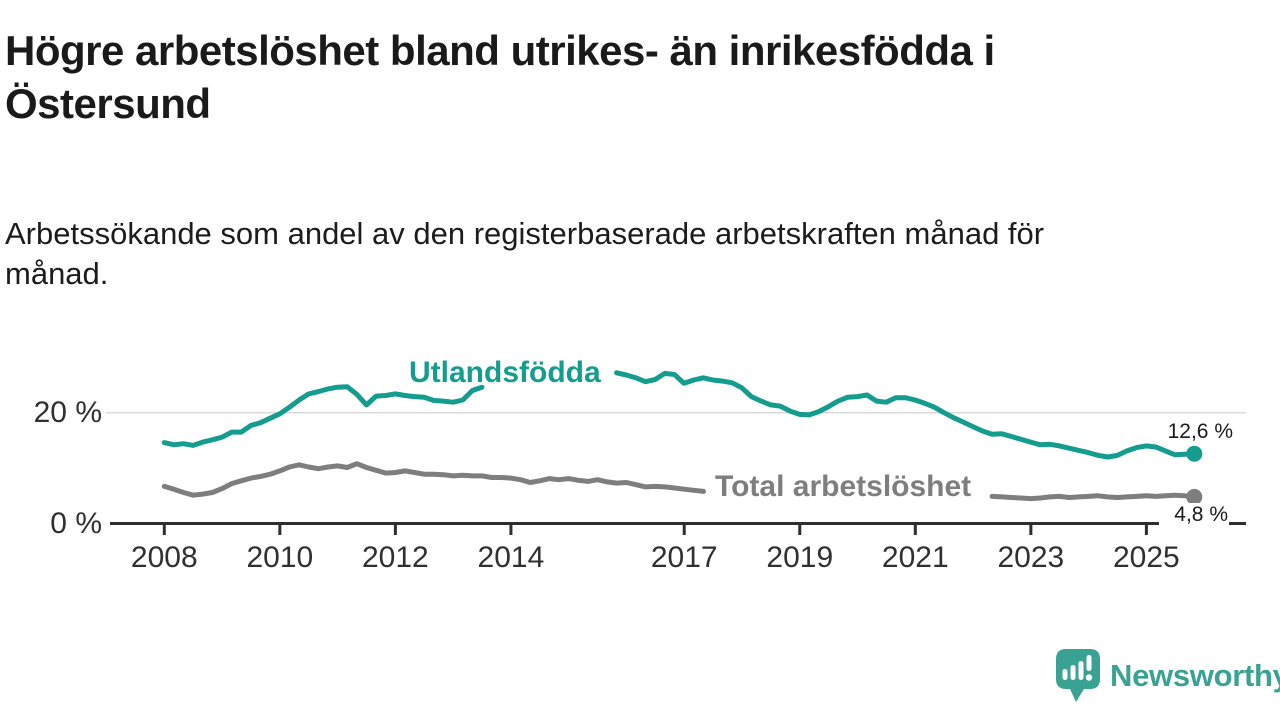  I want to click on page-title-line-2: Östersund, so click(108, 103).